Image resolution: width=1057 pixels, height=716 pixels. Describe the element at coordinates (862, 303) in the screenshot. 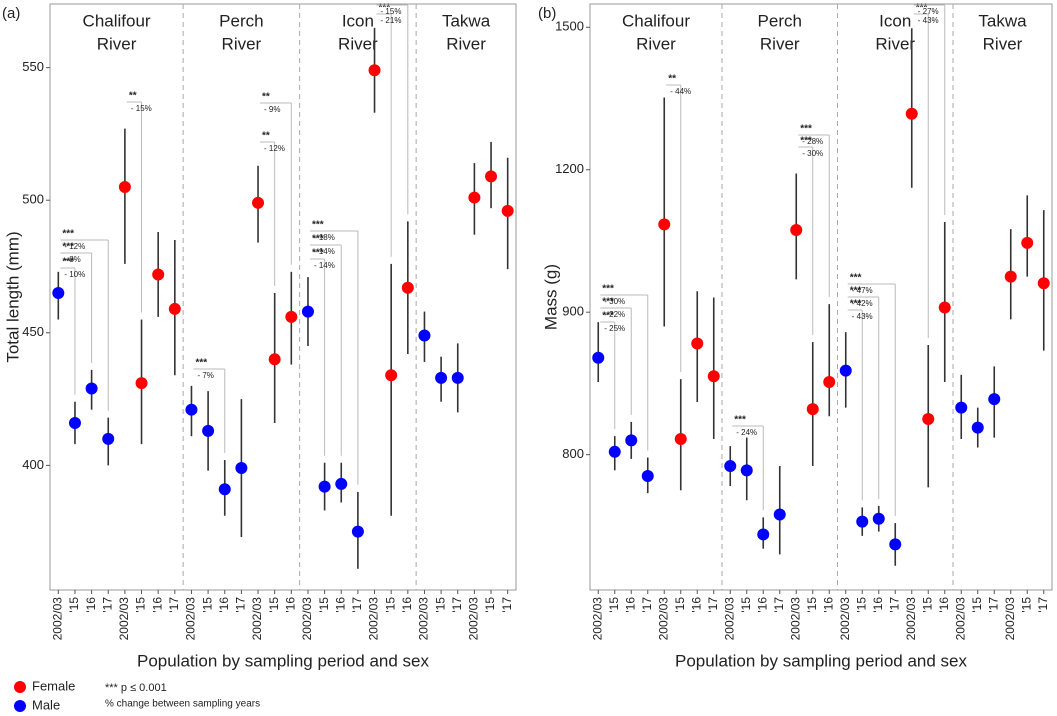

I see `percent-change: - 42%` at that location.